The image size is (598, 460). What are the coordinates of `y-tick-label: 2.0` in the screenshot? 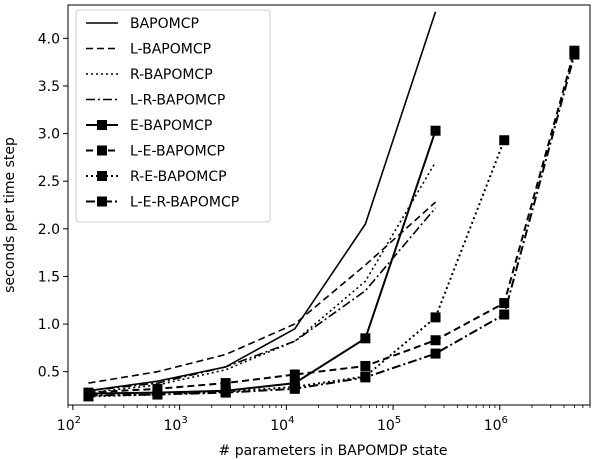 It's located at (49, 230).